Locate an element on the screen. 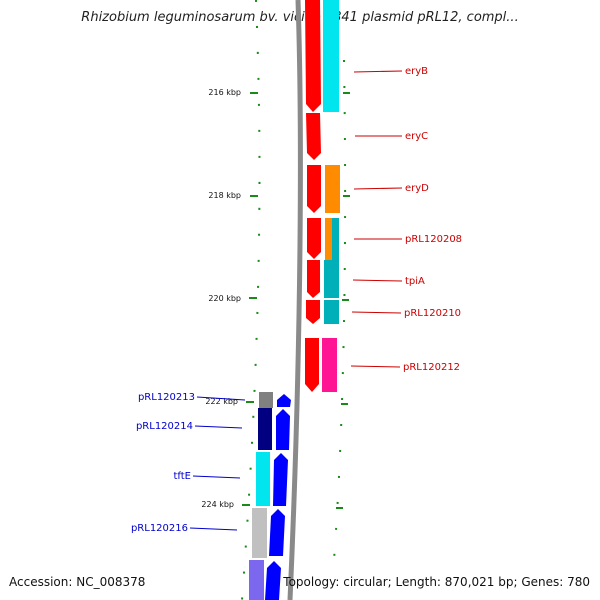  ruler-ticks is located at coordinates (296, 300).